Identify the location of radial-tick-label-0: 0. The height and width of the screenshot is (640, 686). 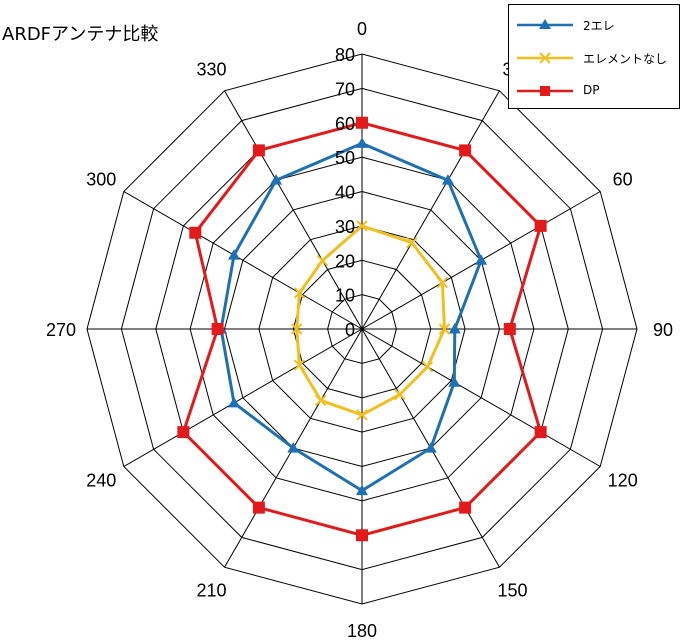
(350, 330).